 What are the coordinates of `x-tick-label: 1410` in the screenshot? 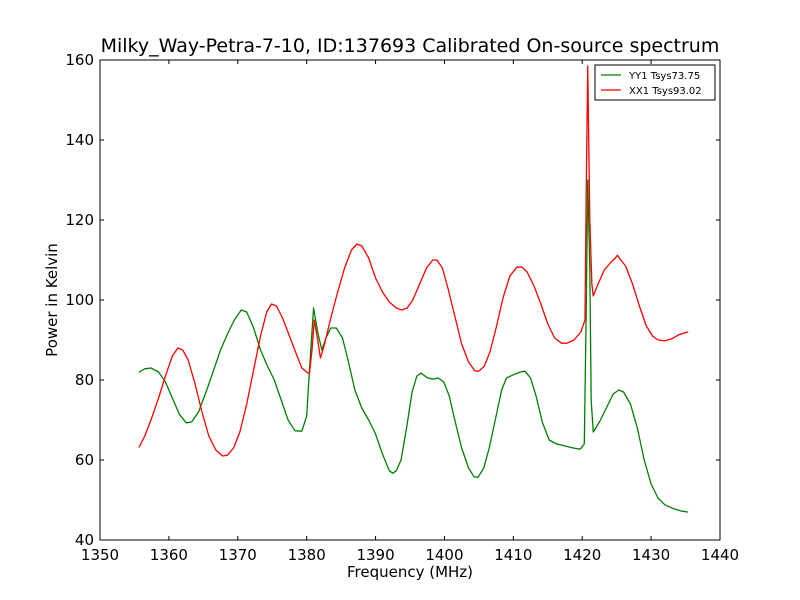 It's located at (513, 555).